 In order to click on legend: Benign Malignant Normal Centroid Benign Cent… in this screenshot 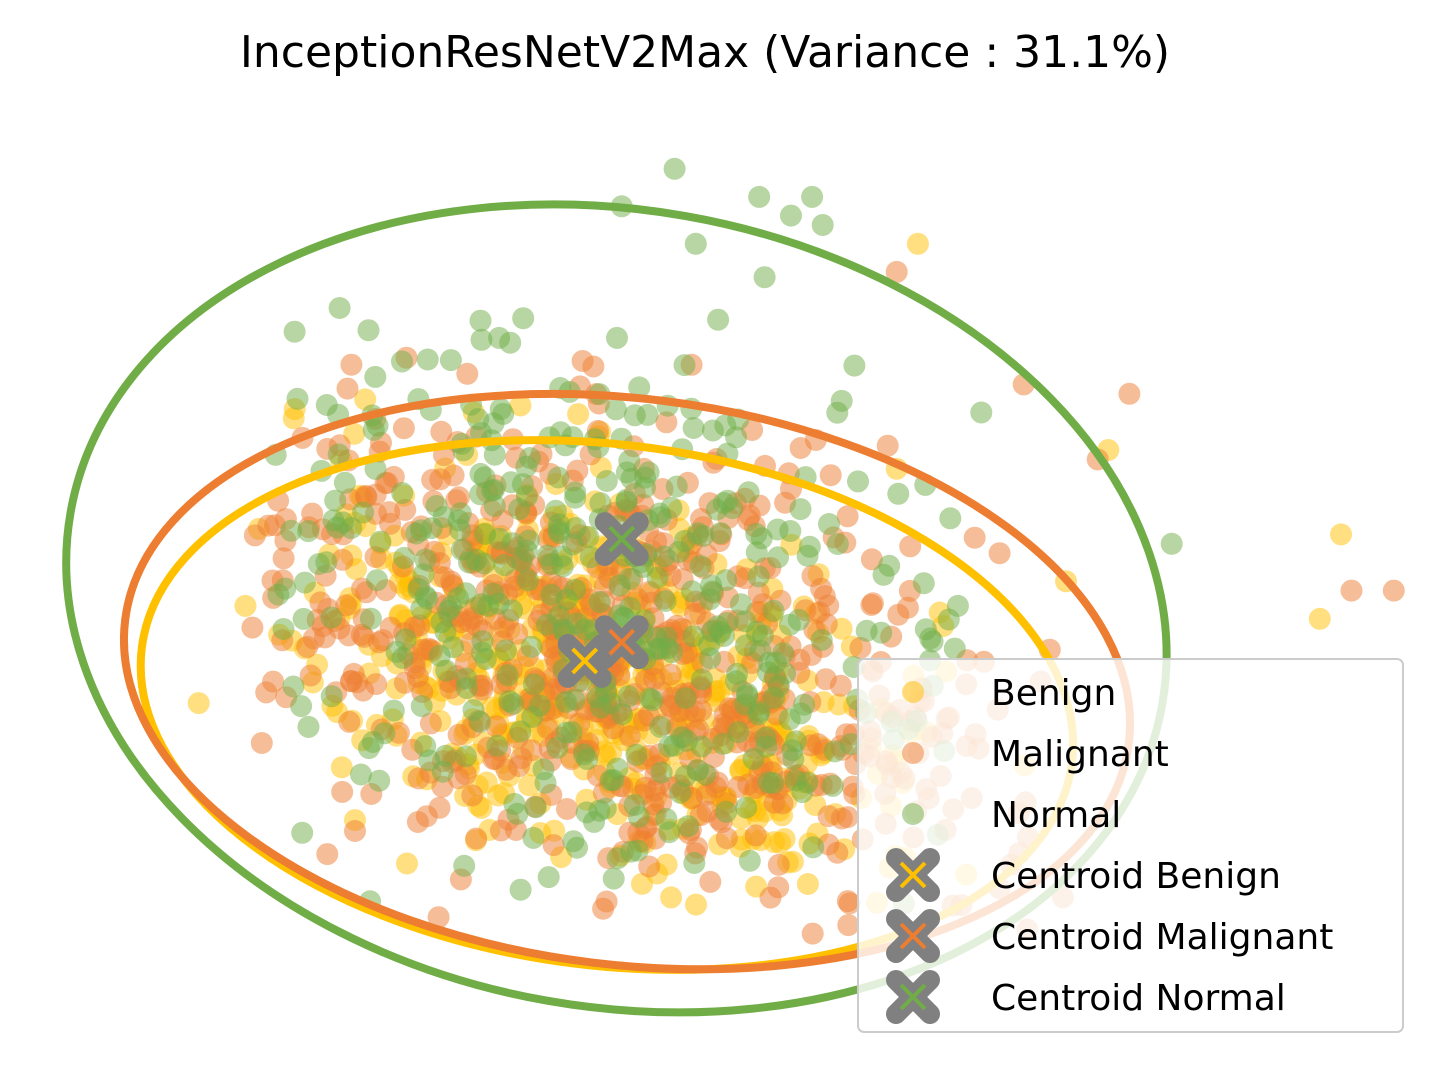, I will do `click(1130, 845)`.